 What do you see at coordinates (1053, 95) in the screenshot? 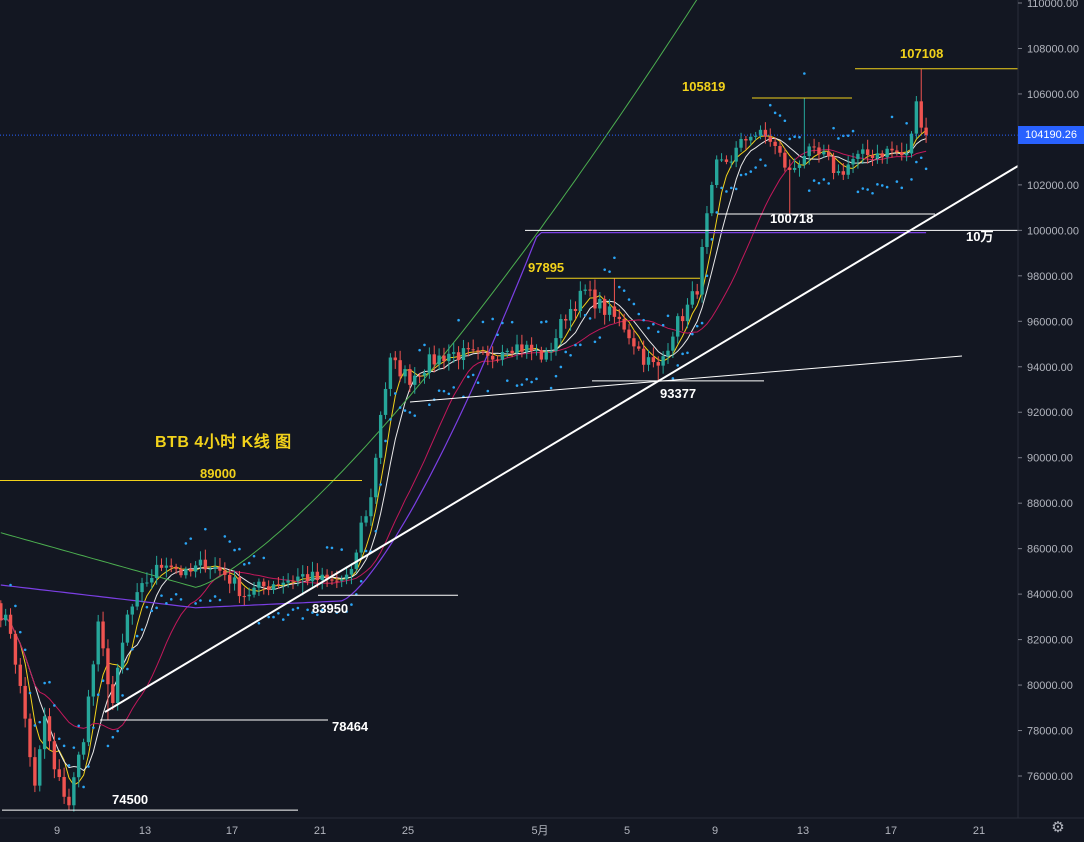
I see `price-tick-label: 106000.00` at bounding box center [1053, 95].